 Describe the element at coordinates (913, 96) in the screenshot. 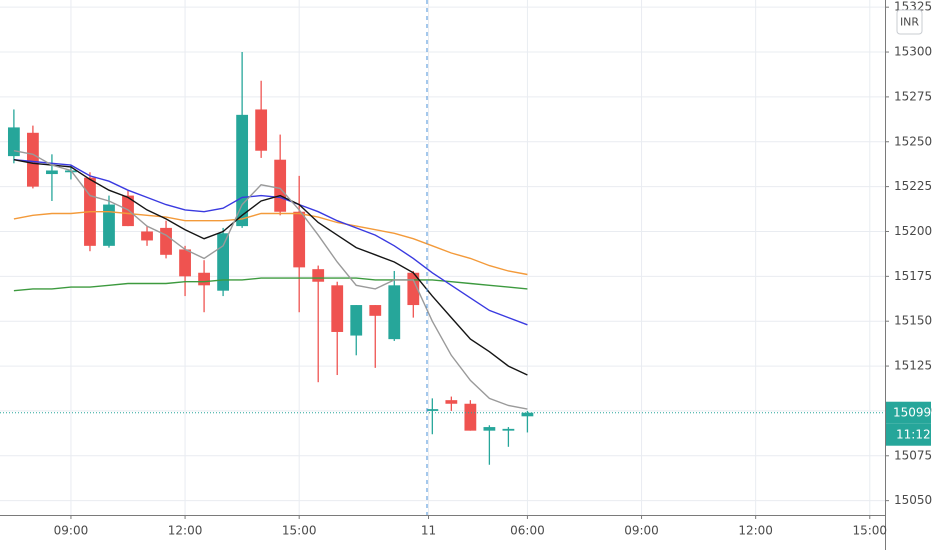

I see `y-tick-label: 15275` at that location.